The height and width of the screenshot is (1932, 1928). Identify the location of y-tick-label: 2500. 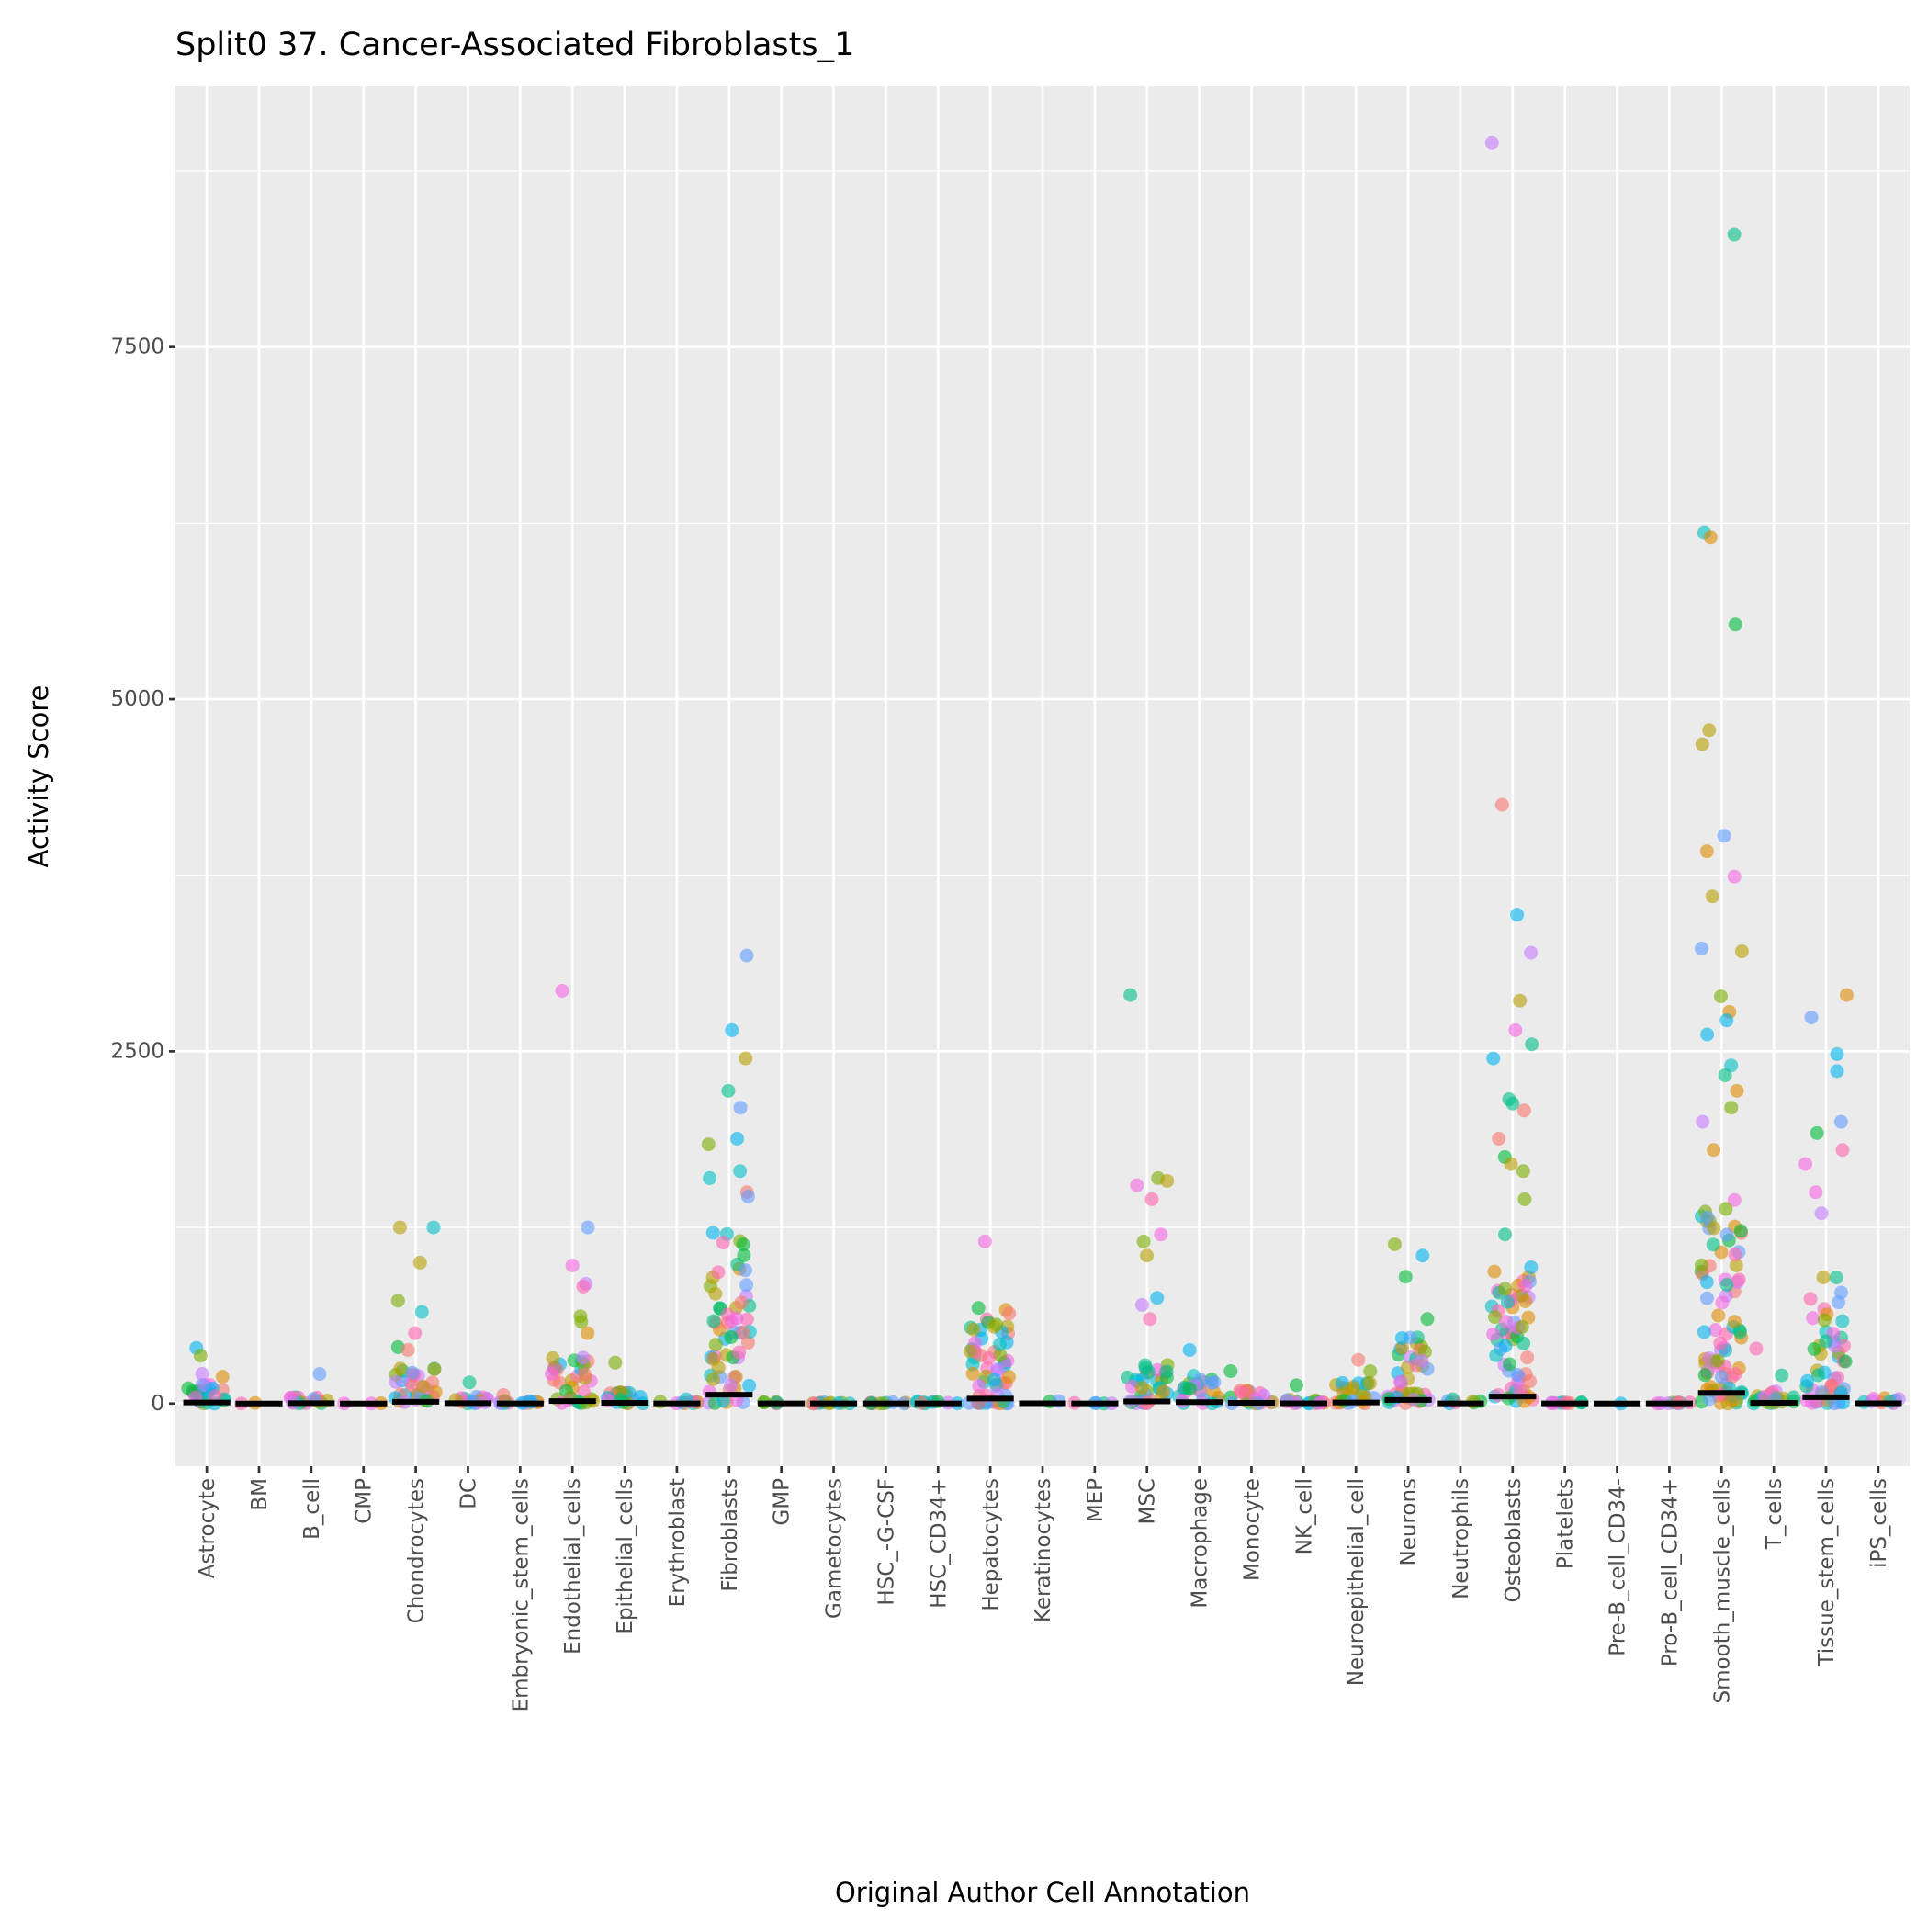
(137, 1051).